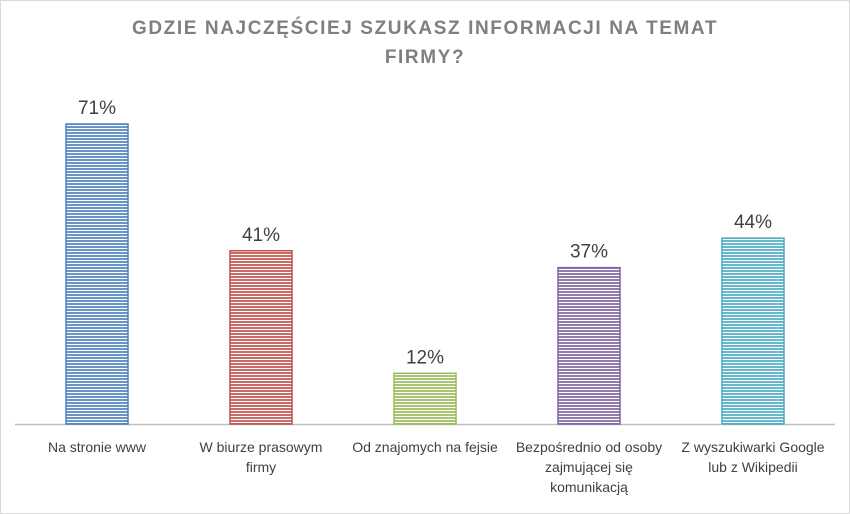  What do you see at coordinates (753, 457) in the screenshot?
I see `category-label: Z wyszukiwarki Google lub z Wikipedii` at bounding box center [753, 457].